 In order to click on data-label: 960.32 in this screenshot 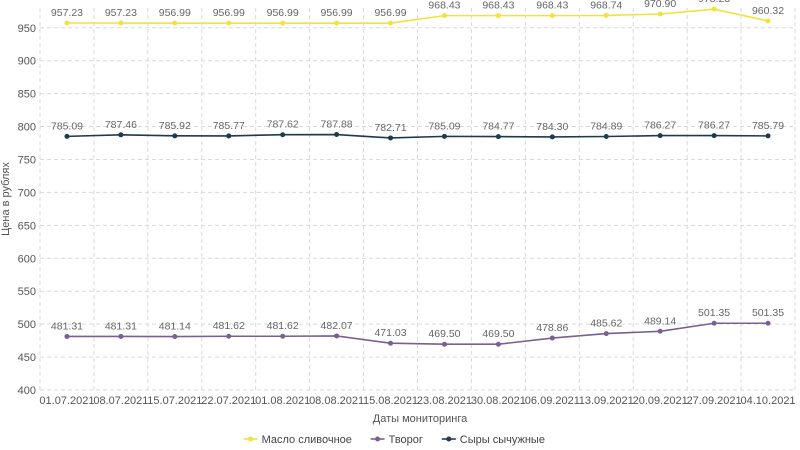, I will do `click(768, 11)`.